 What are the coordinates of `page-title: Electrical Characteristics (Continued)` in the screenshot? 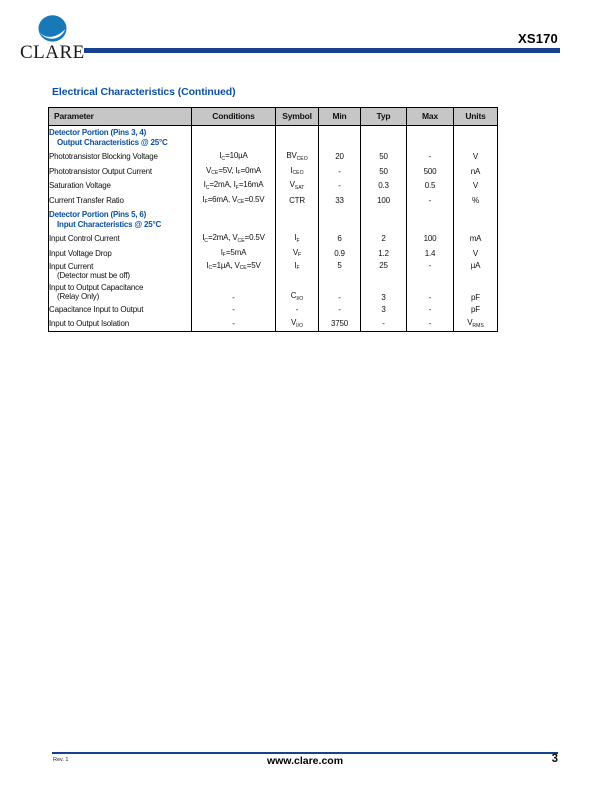 It's located at (144, 92).